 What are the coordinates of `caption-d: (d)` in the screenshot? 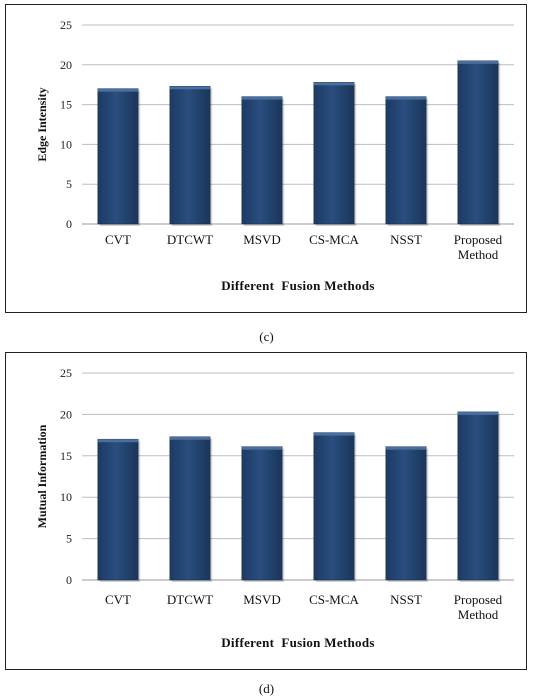 It's located at (266, 688).